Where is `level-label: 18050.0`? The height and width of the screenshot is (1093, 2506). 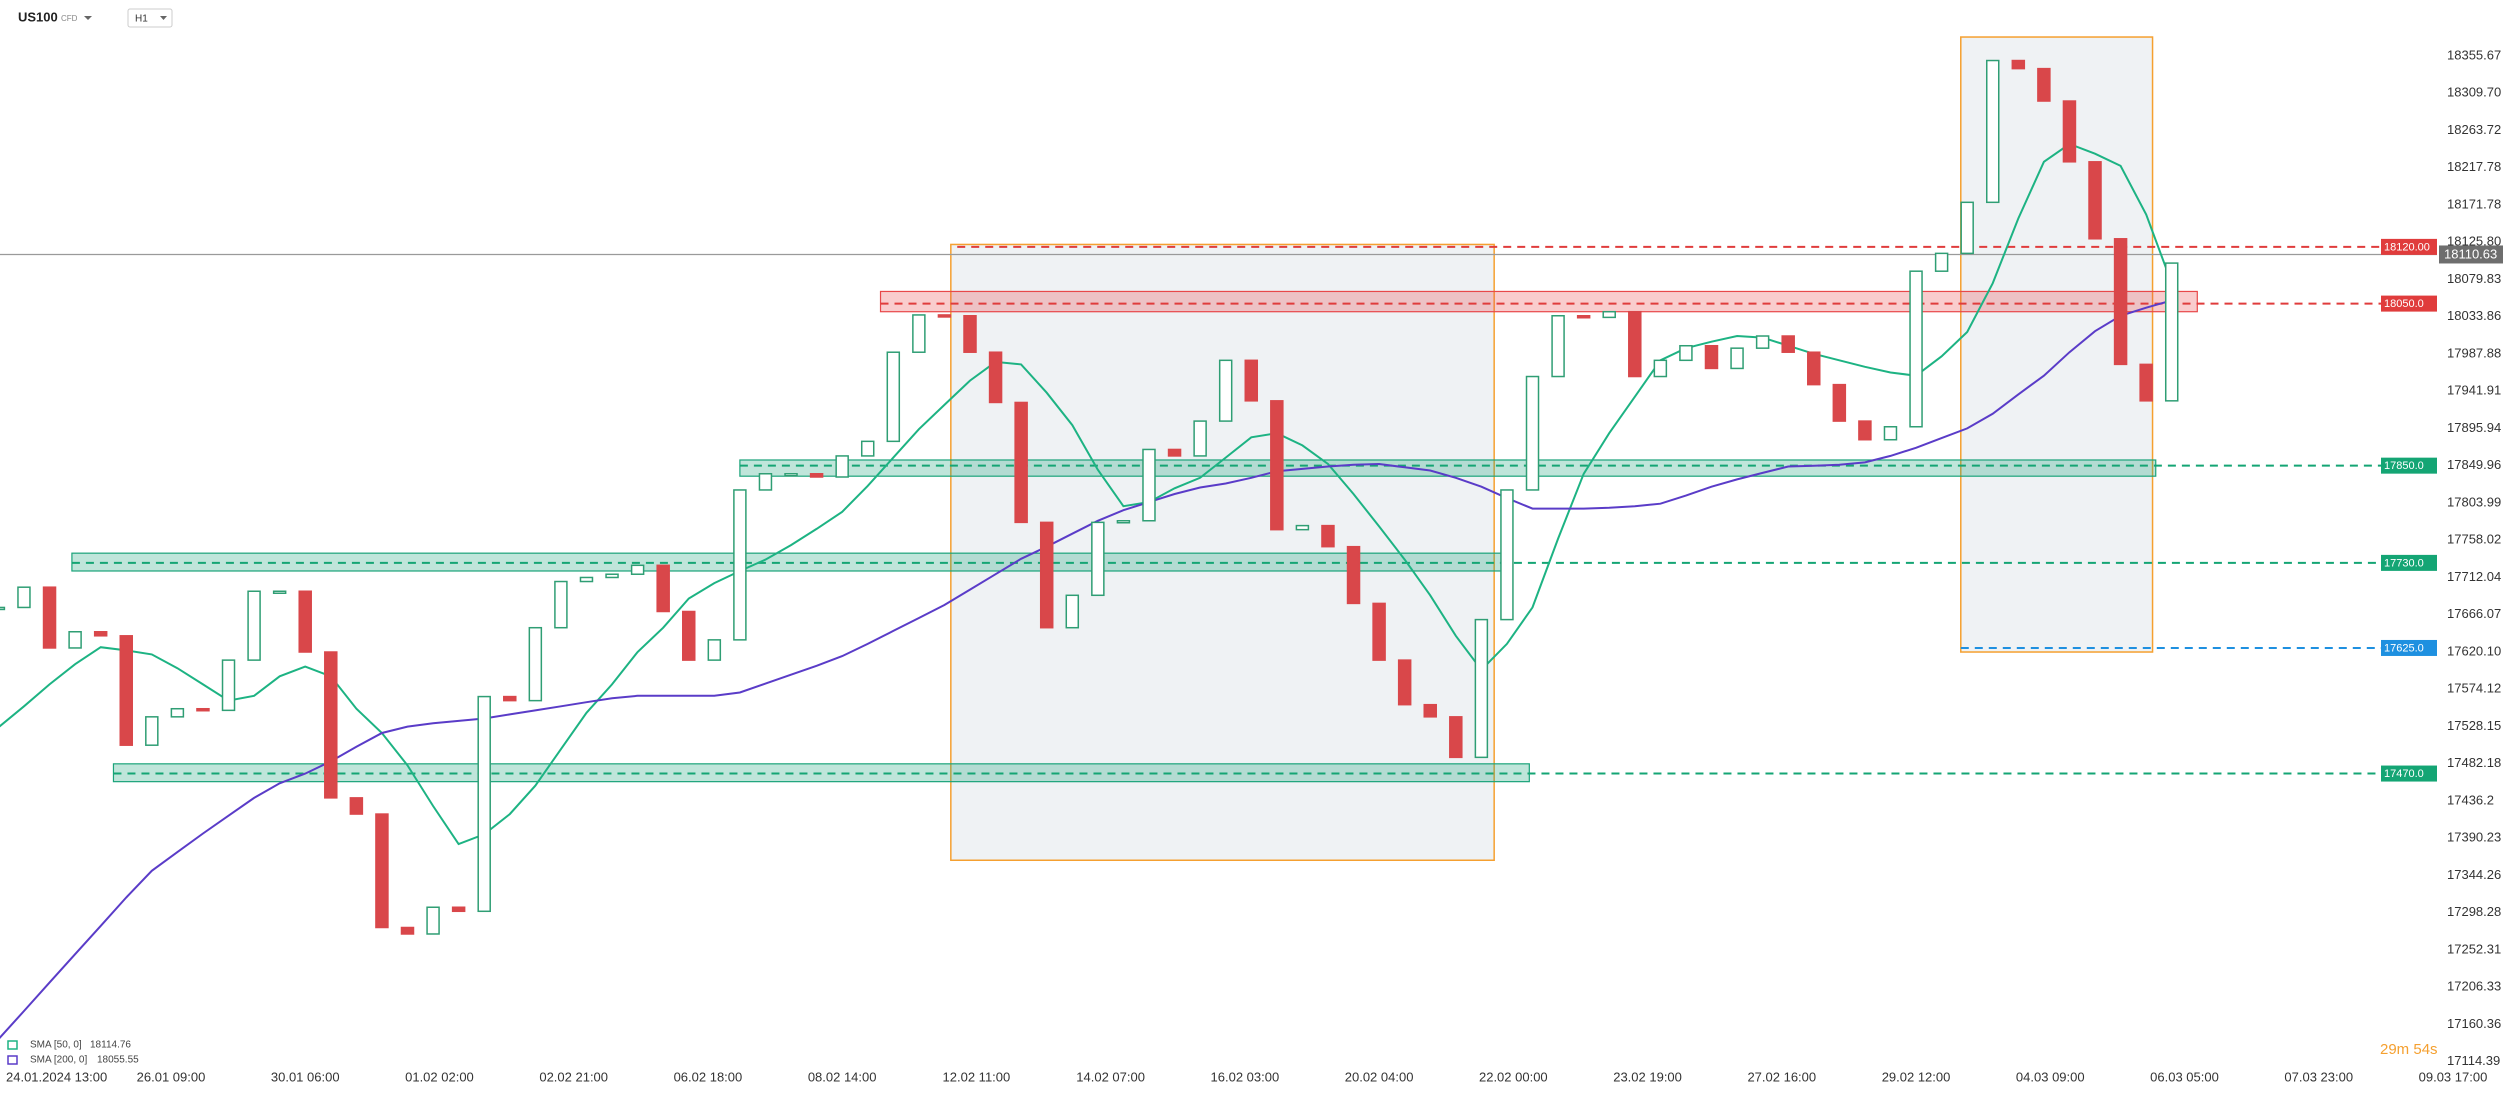
level-label: 18050.0 is located at coordinates (2404, 304).